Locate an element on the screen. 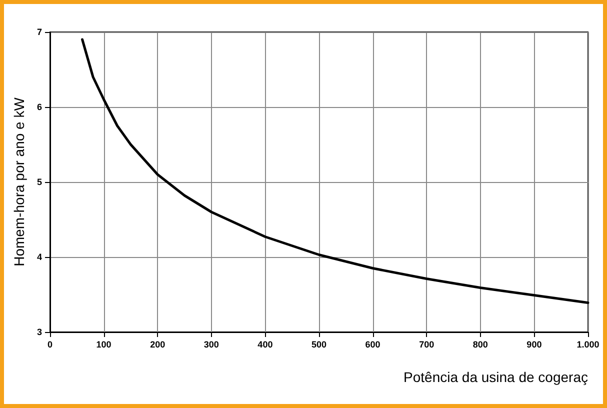  x-tick-label: 100 is located at coordinates (104, 345).